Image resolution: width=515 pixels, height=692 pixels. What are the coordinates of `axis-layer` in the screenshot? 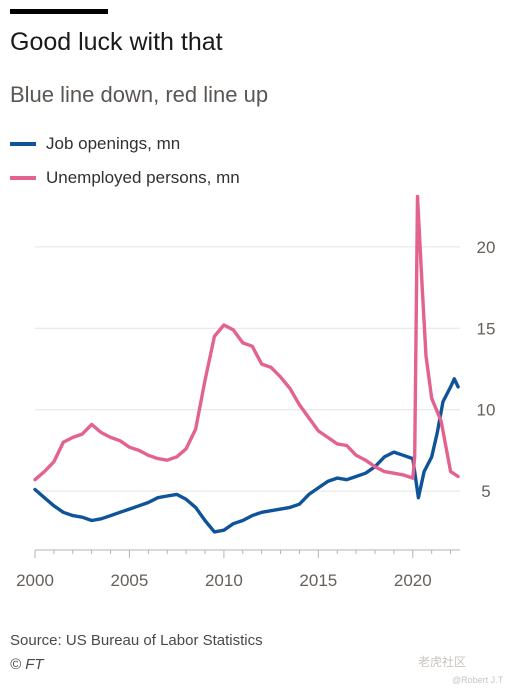 It's located at (247, 553).